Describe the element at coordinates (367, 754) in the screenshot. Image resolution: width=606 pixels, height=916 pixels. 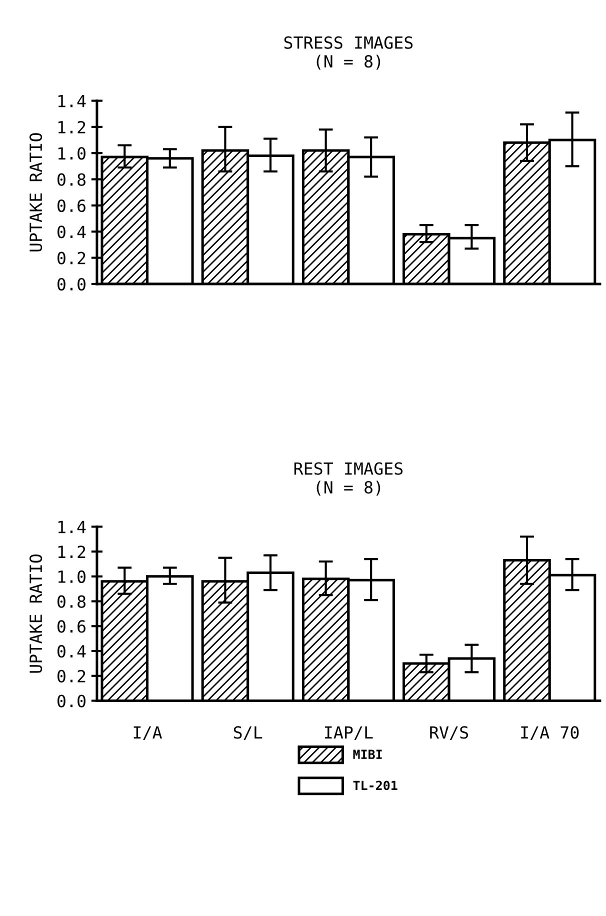
I see `legend-label: MIBI` at that location.